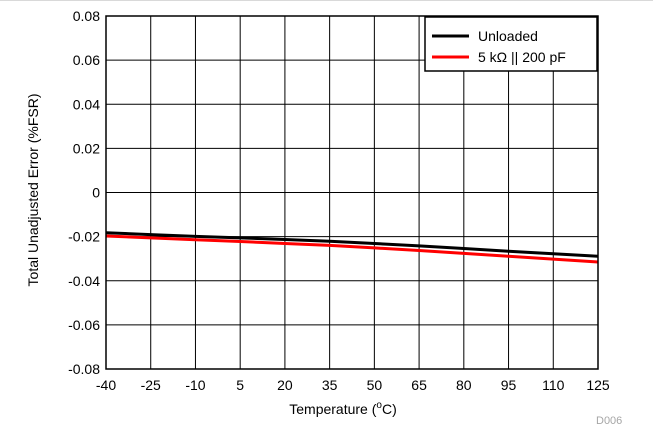 This screenshot has width=653, height=435. What do you see at coordinates (84, 192) in the screenshot?
I see `y-tick-labels: 0.08 0.06 0.04 0.02 0 -0.02 -0.04 -0.06 -0.08` at bounding box center [84, 192].